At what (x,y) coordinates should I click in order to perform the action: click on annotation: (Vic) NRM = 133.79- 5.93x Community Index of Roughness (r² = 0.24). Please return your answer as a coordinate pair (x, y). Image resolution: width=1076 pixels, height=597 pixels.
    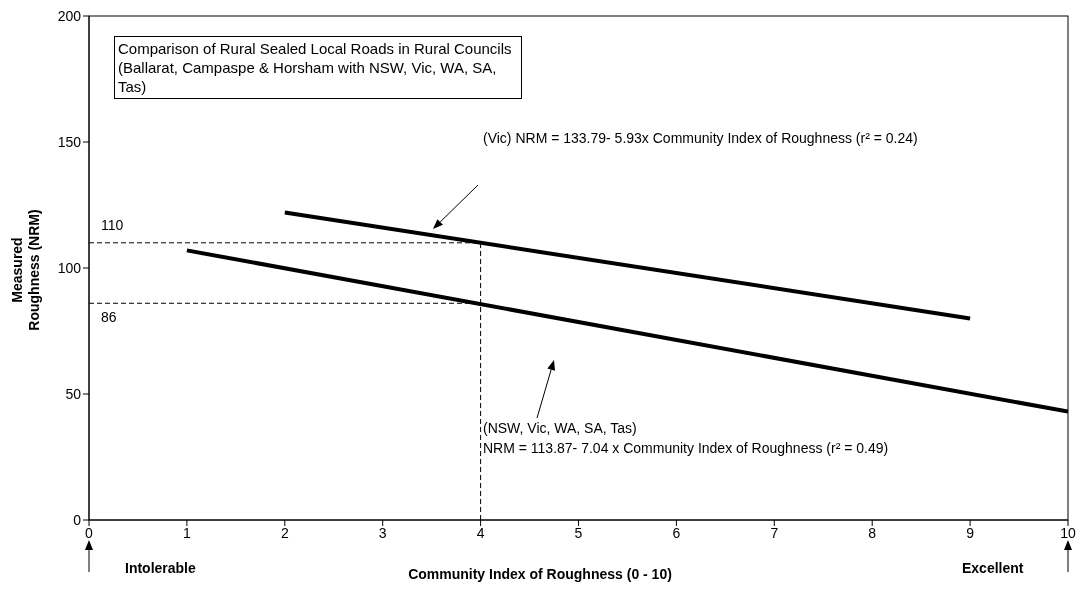
    Looking at the image, I should click on (700, 138).